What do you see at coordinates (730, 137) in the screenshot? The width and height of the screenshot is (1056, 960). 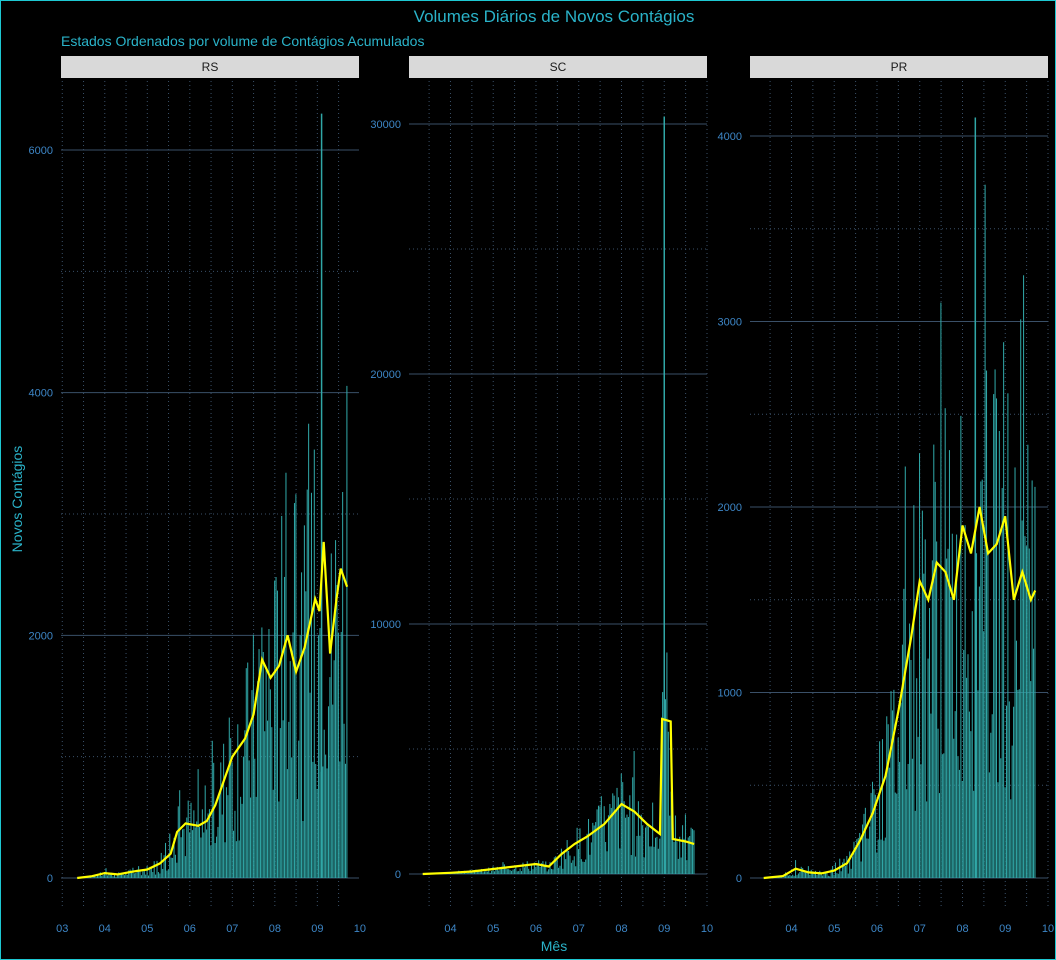 I see `y-tick-label: 4000` at bounding box center [730, 137].